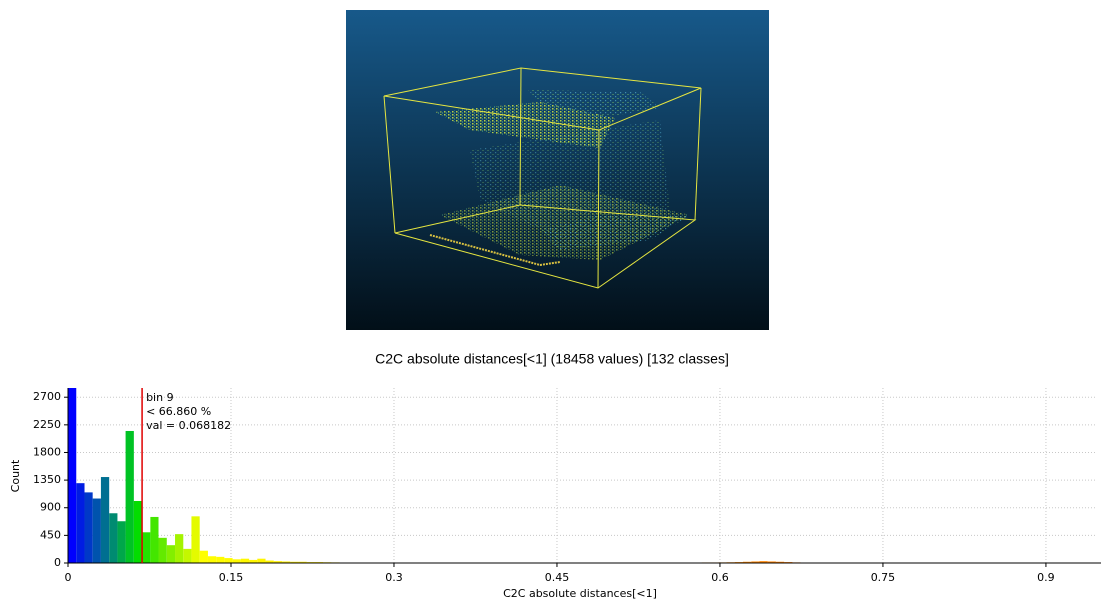 The height and width of the screenshot is (601, 1104). What do you see at coordinates (47, 479) in the screenshot?
I see `y-tick-label: 1350` at bounding box center [47, 479].